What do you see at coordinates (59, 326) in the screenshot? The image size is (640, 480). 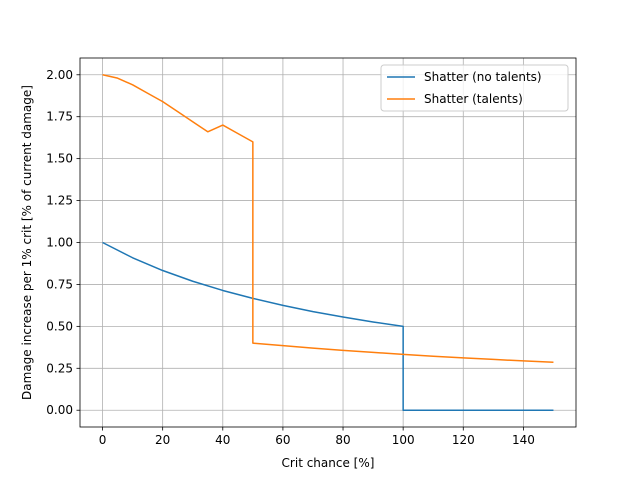 I see `y-tick-label: 0.50` at bounding box center [59, 326].